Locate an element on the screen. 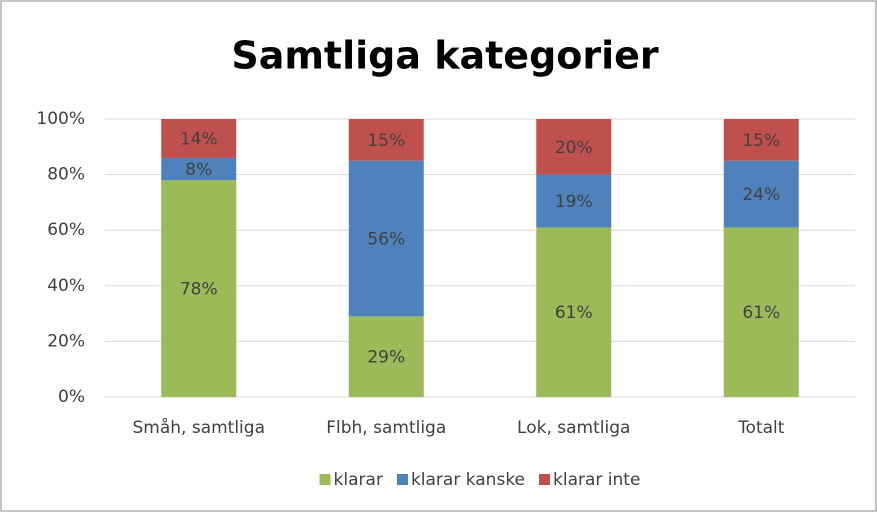  y-tick-label: 20% is located at coordinates (66, 341).